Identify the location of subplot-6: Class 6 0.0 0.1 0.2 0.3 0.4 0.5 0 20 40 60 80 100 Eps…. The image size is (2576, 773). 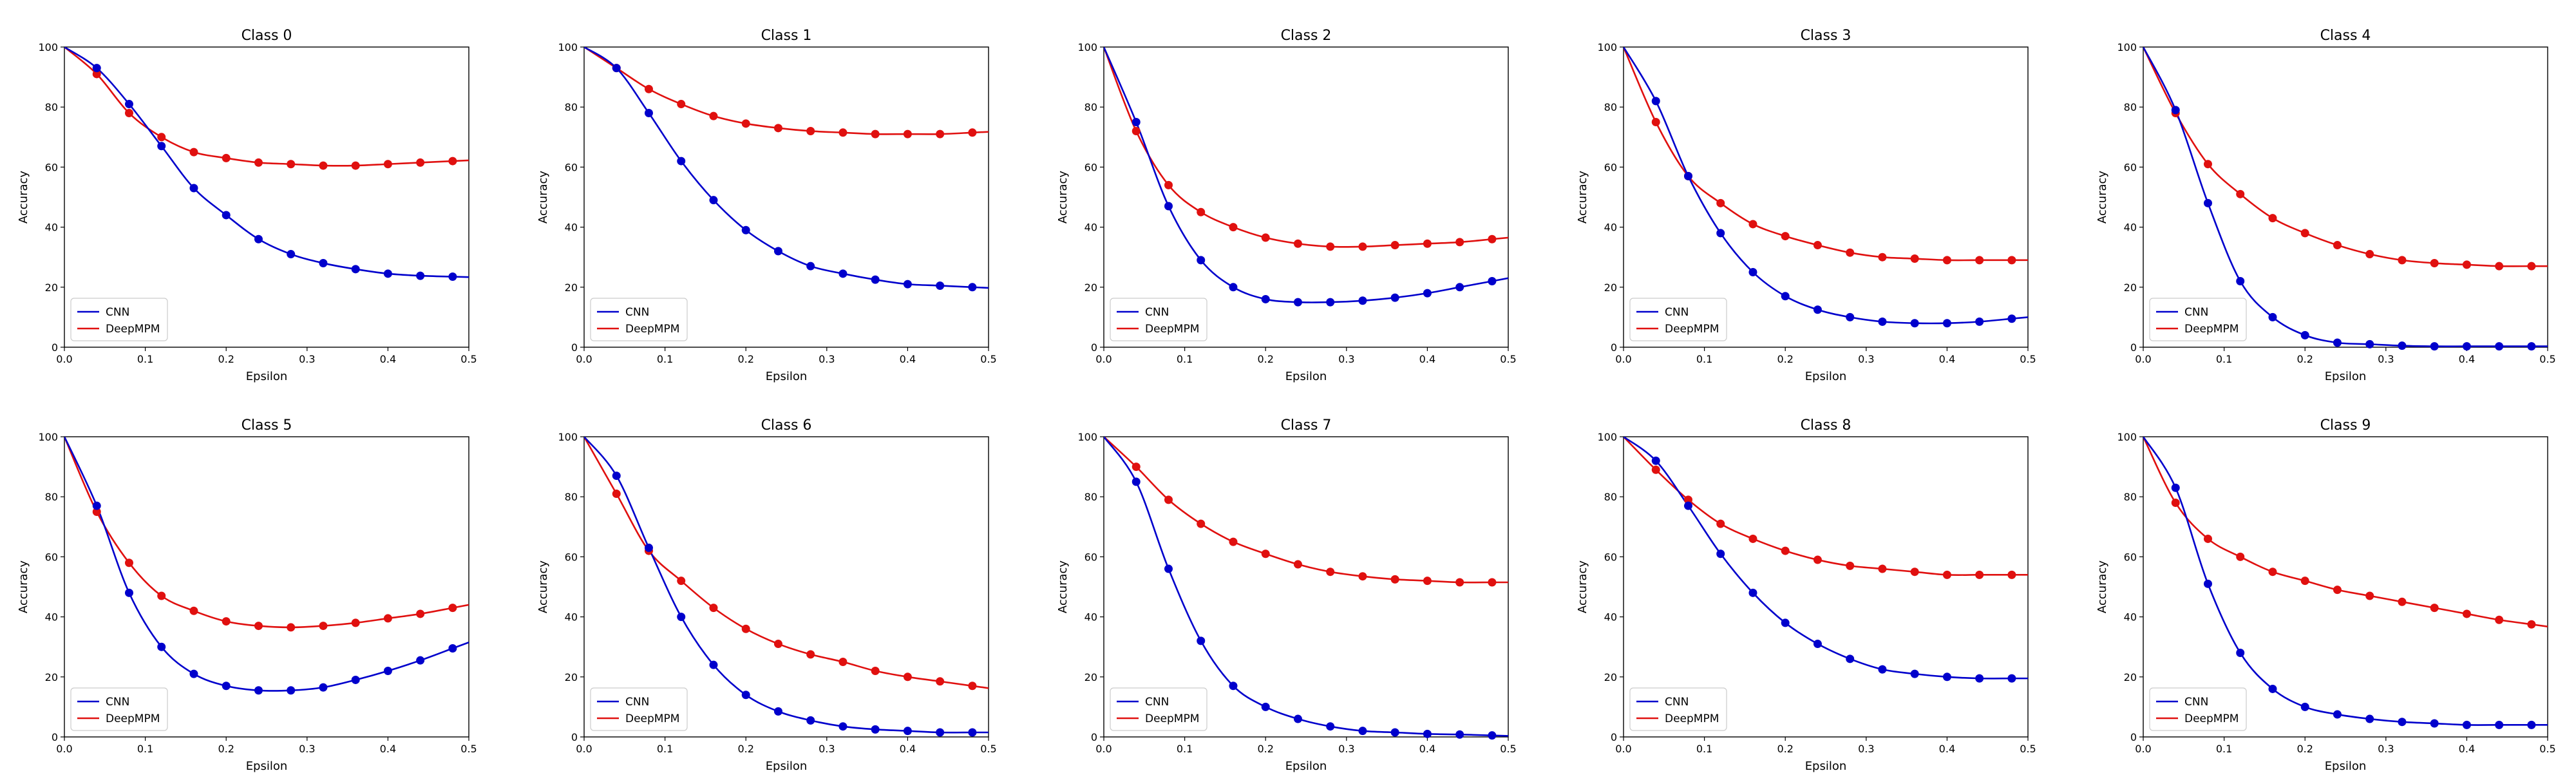
(766, 595).